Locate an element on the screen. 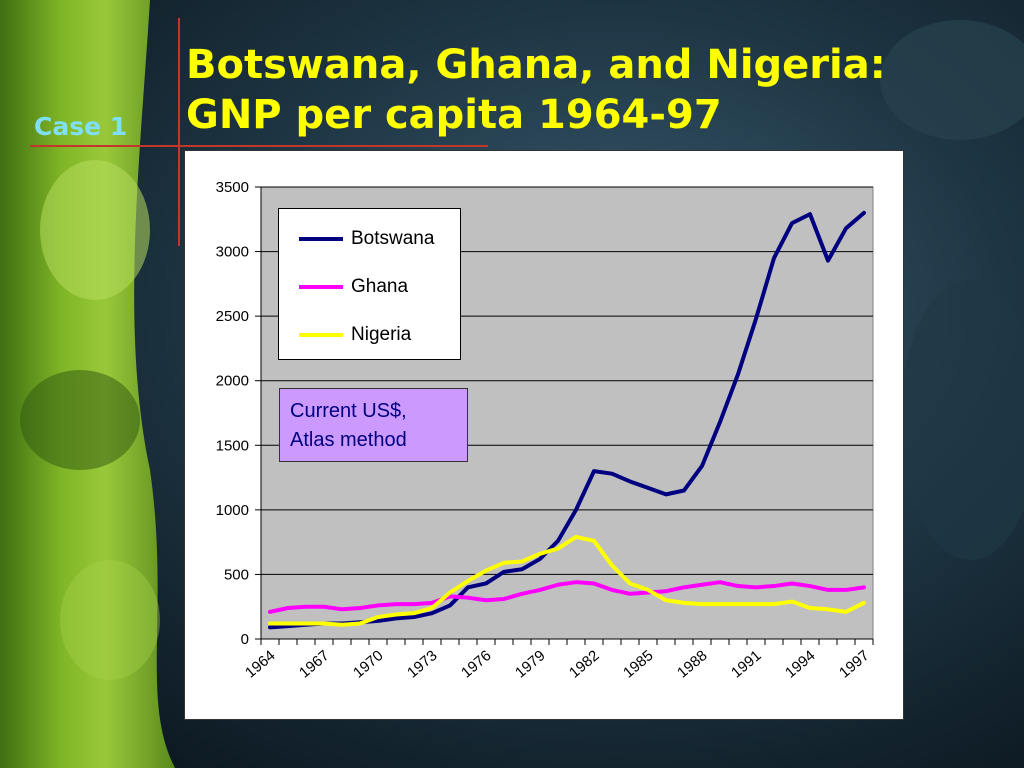 Image resolution: width=1024 pixels, height=768 pixels. legend-label-ghana: Ghana is located at coordinates (380, 286).